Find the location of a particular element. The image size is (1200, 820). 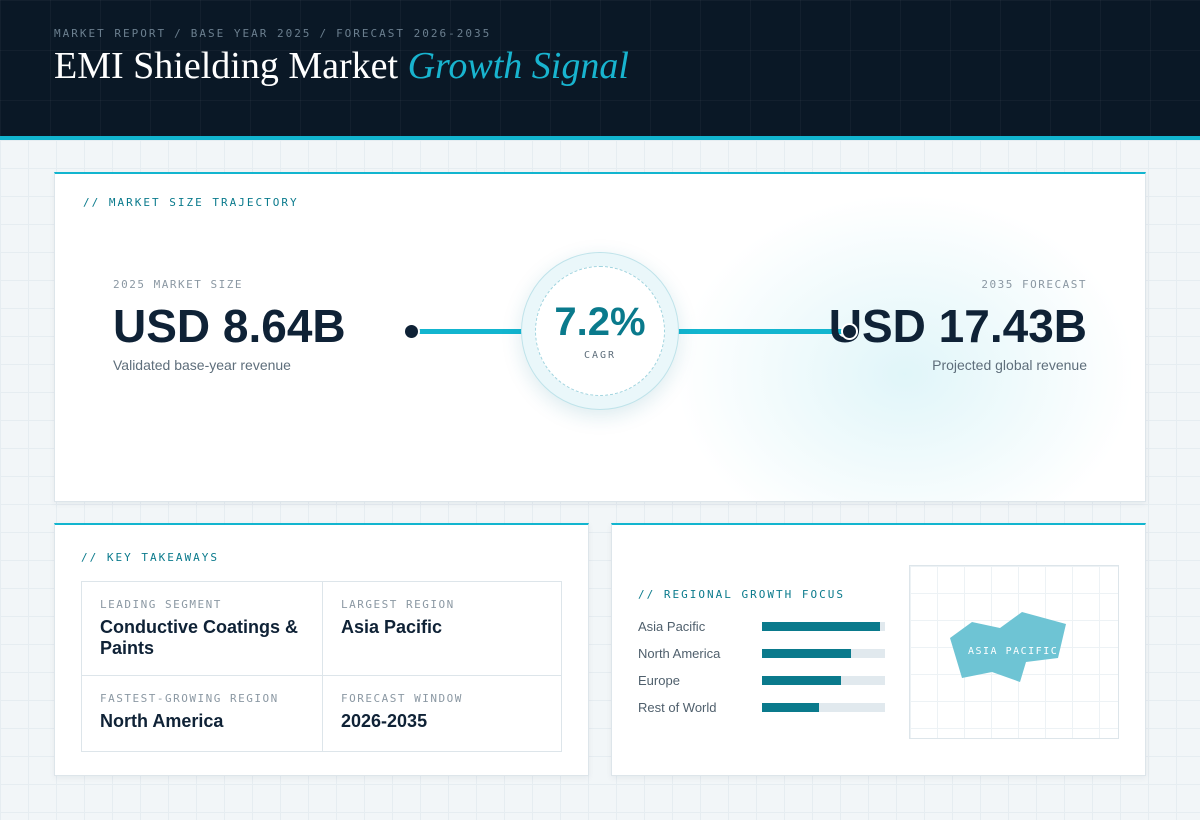

region-name: Europe is located at coordinates (659, 680).